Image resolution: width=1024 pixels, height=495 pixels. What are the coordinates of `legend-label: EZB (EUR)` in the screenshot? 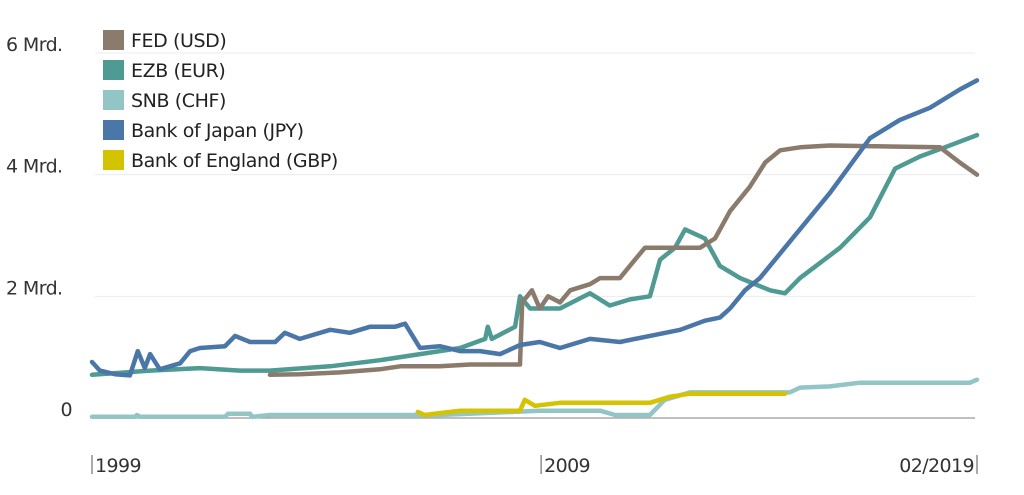 It's located at (178, 71).